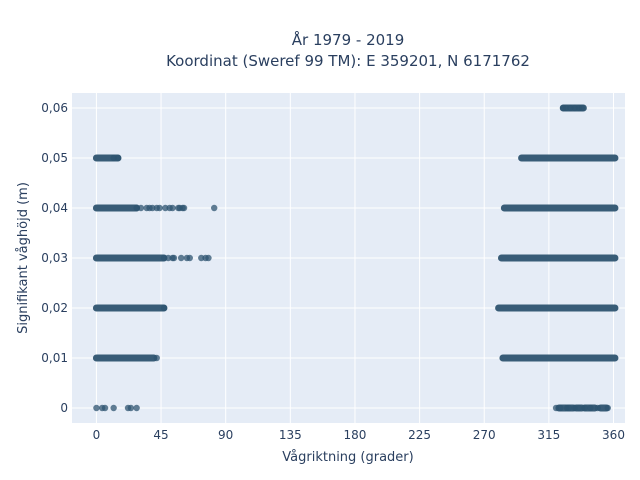  I want to click on x-axis-label: Vågriktning (grader), so click(347, 457).